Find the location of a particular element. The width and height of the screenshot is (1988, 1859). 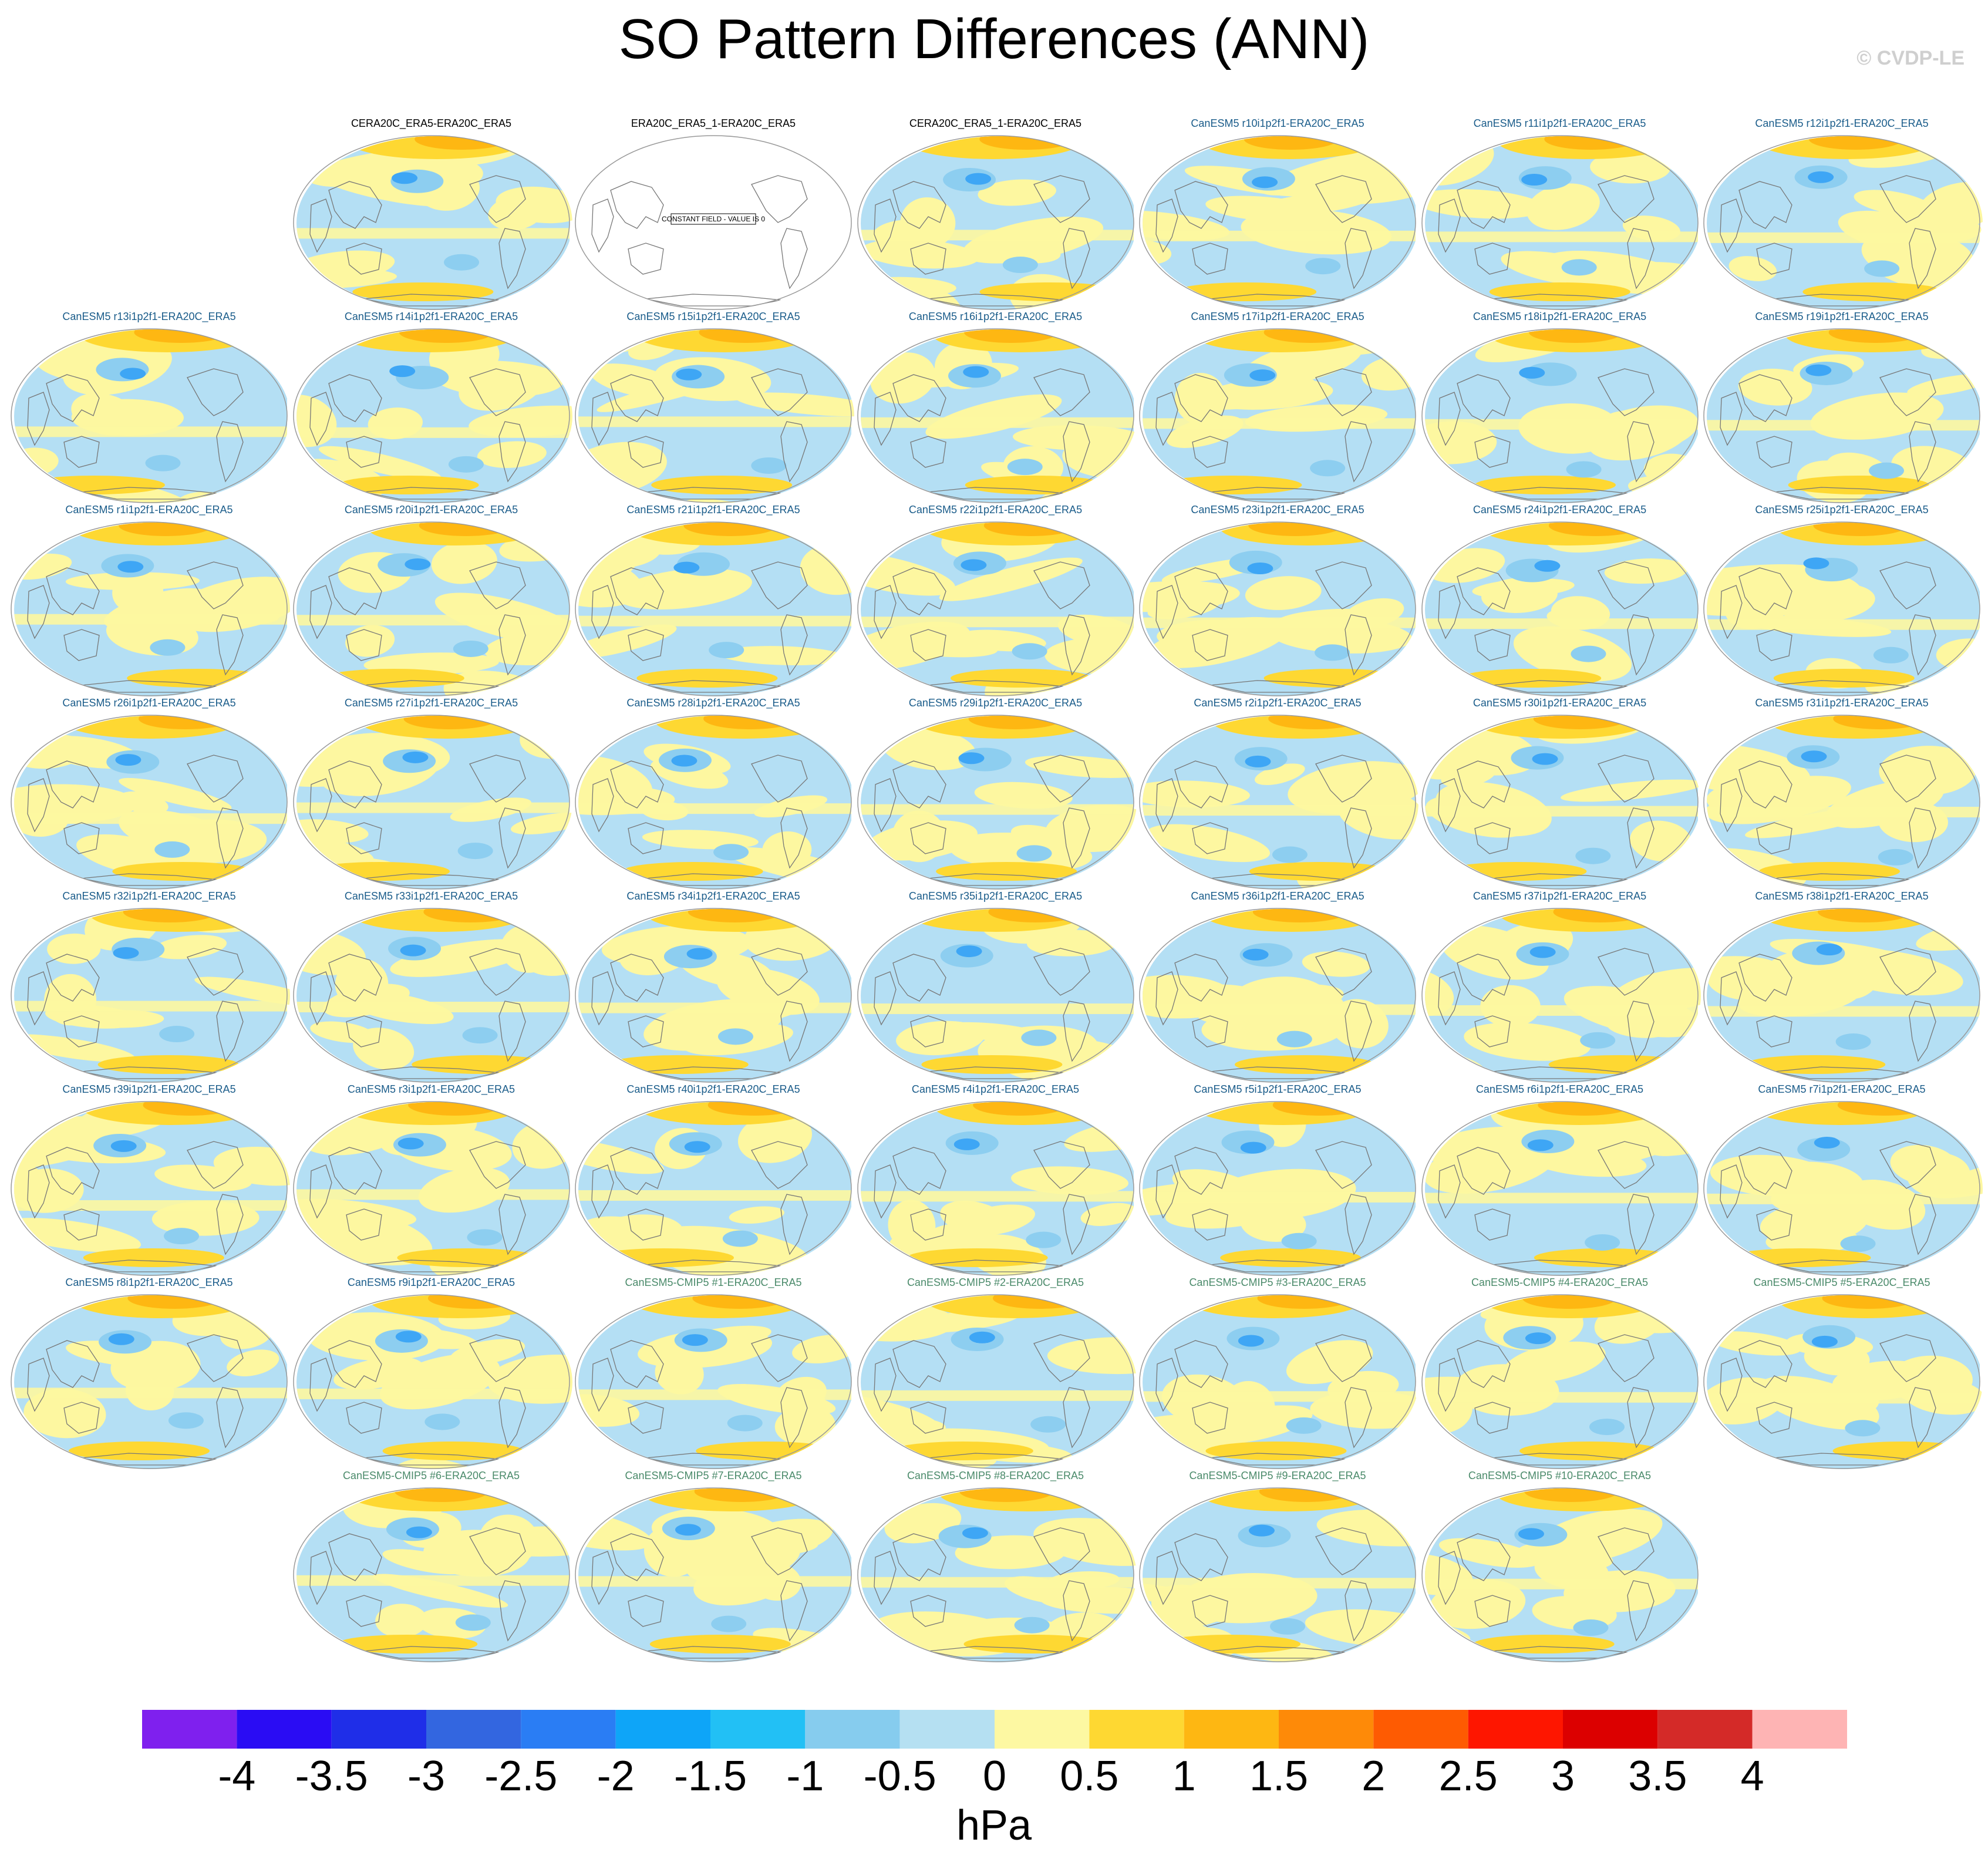

map-panel-label: CanESM5-CMIP5 #1-ERA20C_ERA5 is located at coordinates (714, 1282).